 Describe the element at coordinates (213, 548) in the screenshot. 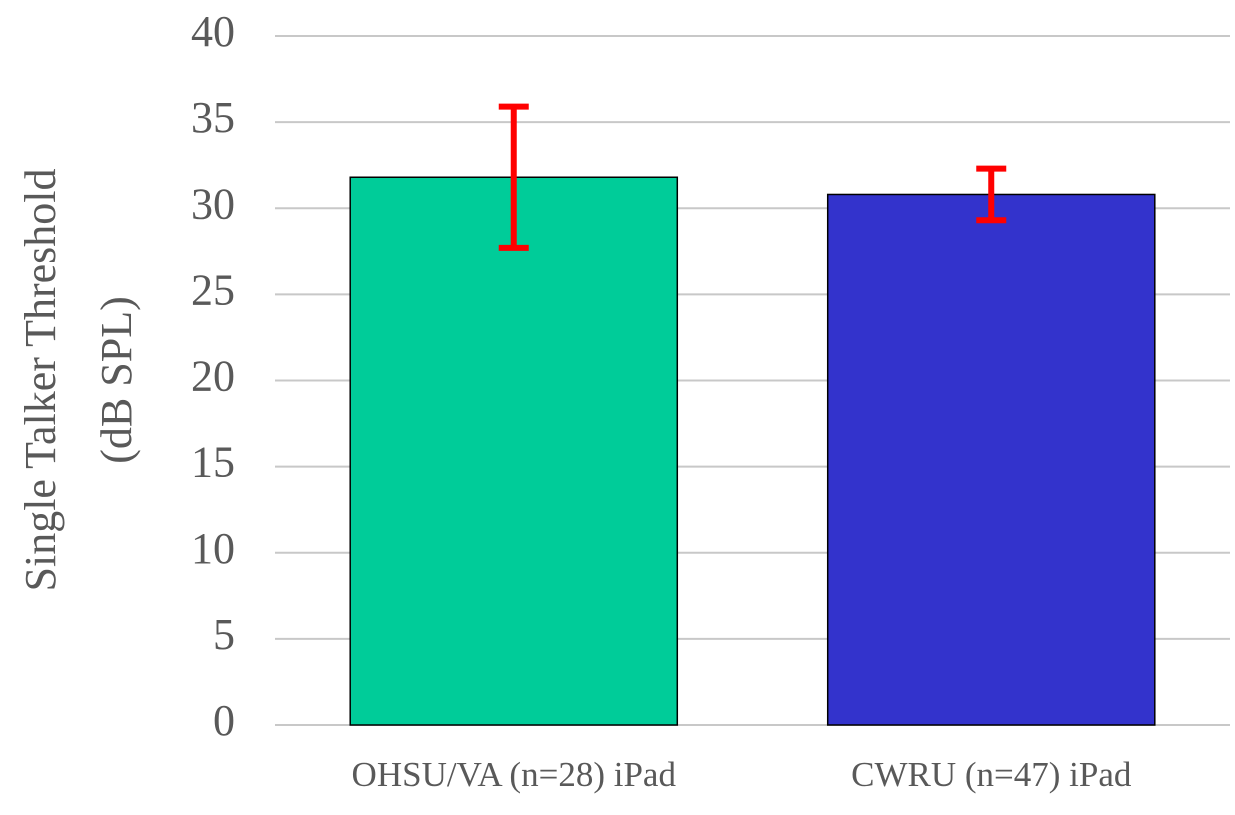

I see `y-tick-label: 10` at that location.